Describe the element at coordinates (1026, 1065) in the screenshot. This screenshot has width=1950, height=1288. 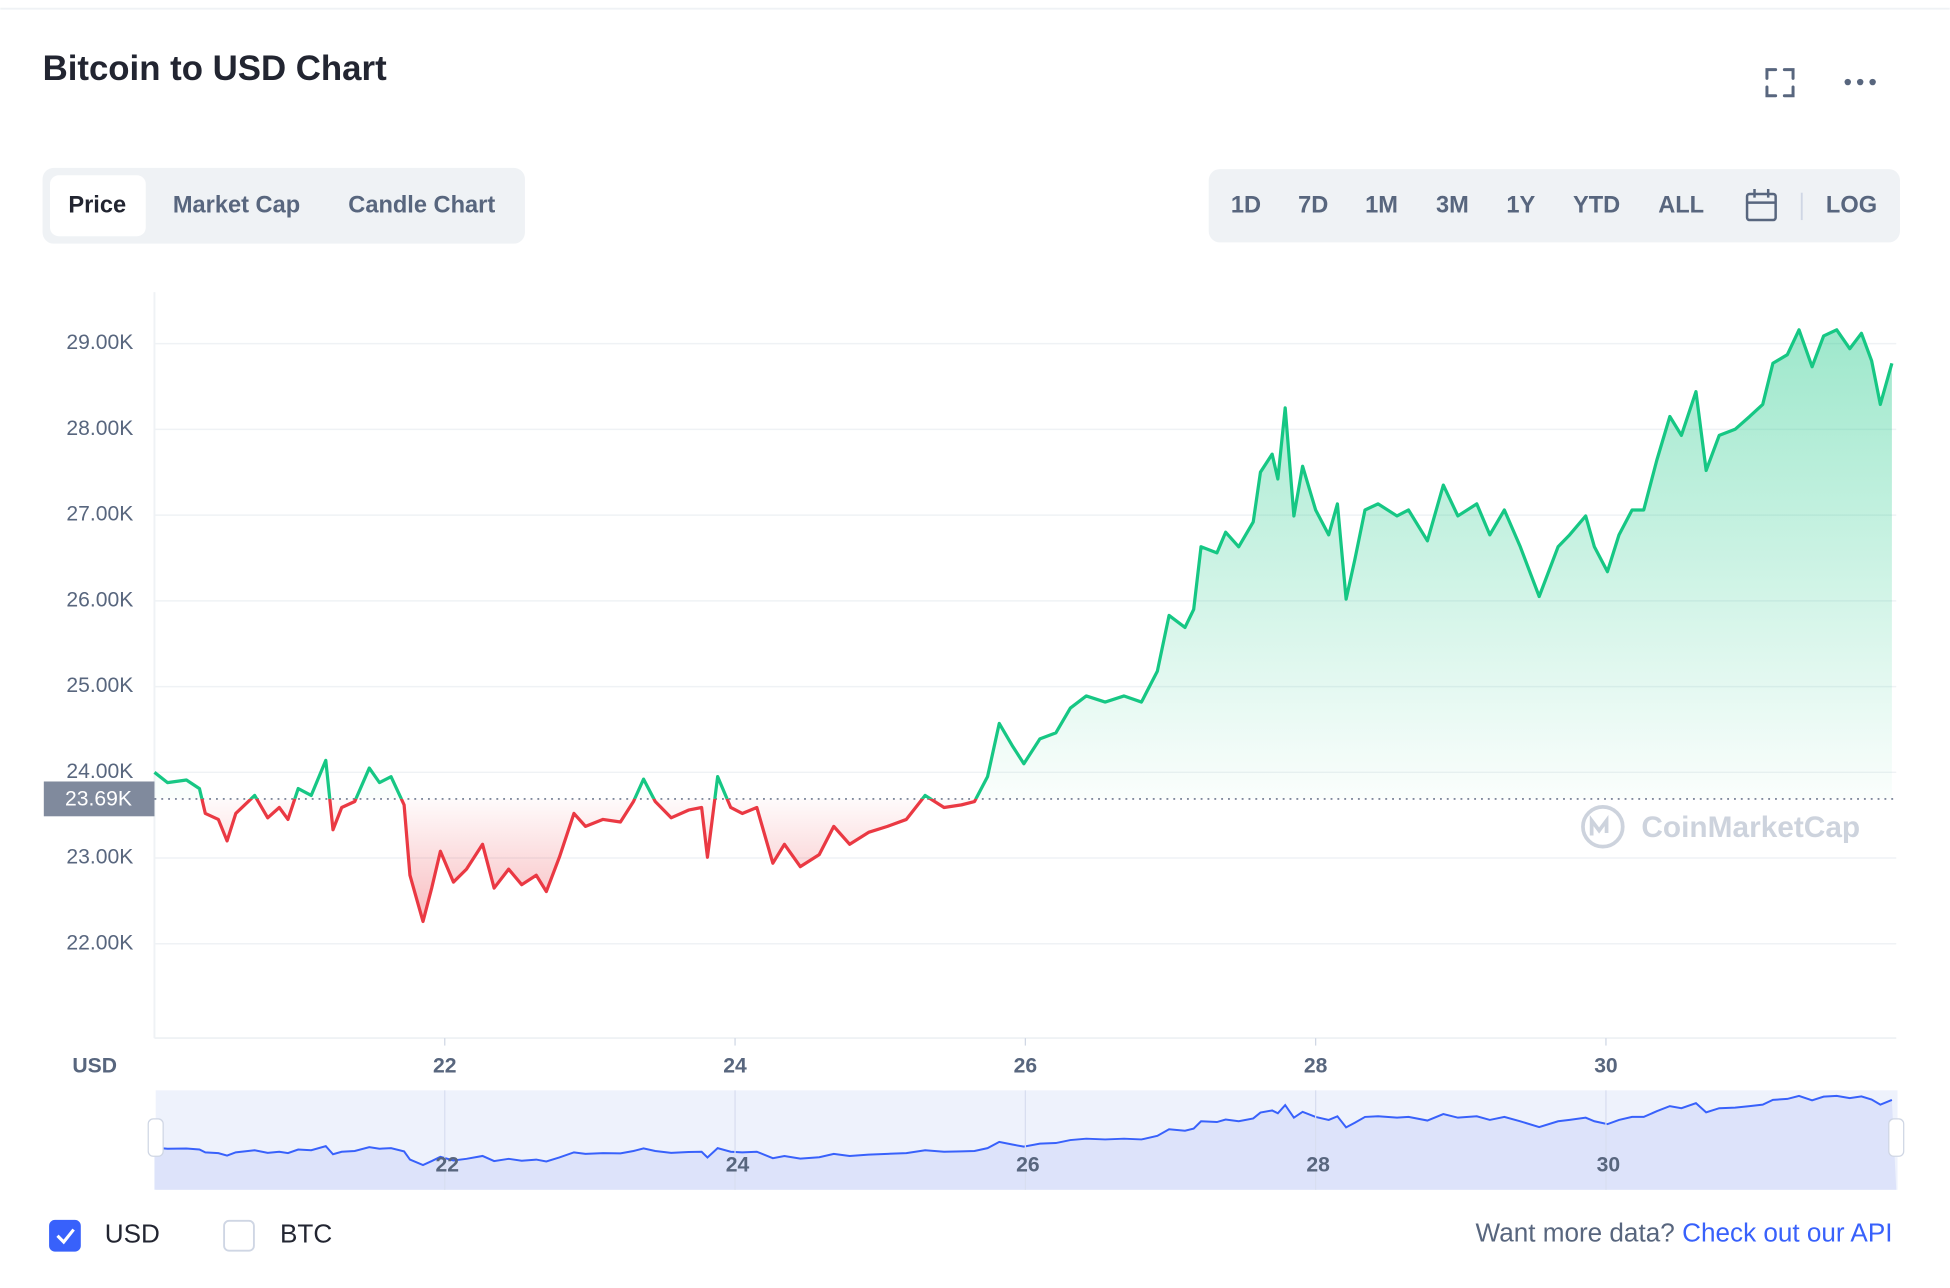
I see `x-tick-label: 26` at that location.